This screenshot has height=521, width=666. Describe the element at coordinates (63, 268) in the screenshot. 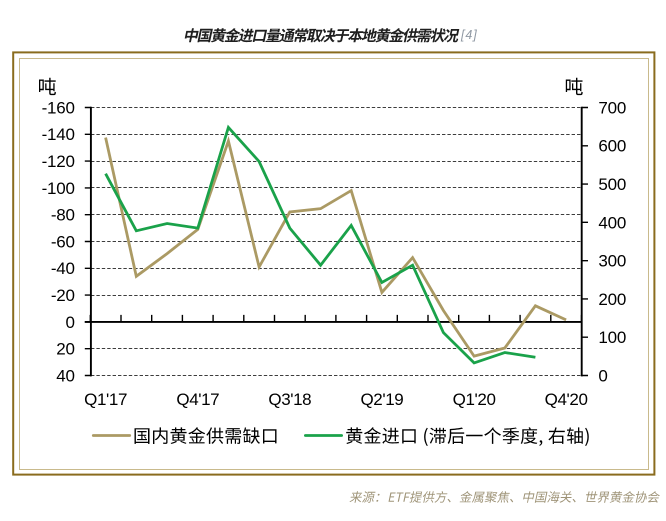

I see `svg-text: -40` at that location.